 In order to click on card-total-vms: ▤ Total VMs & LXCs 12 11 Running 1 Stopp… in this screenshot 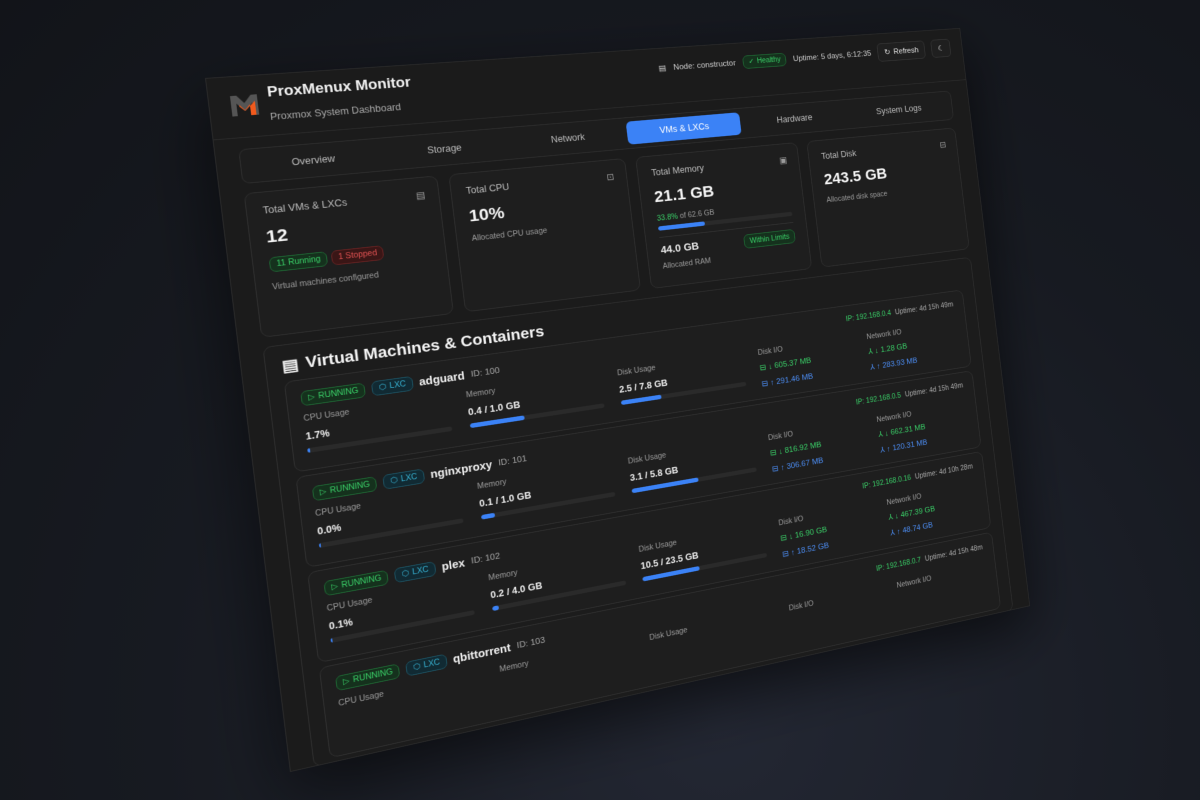, I will do `click(348, 256)`.